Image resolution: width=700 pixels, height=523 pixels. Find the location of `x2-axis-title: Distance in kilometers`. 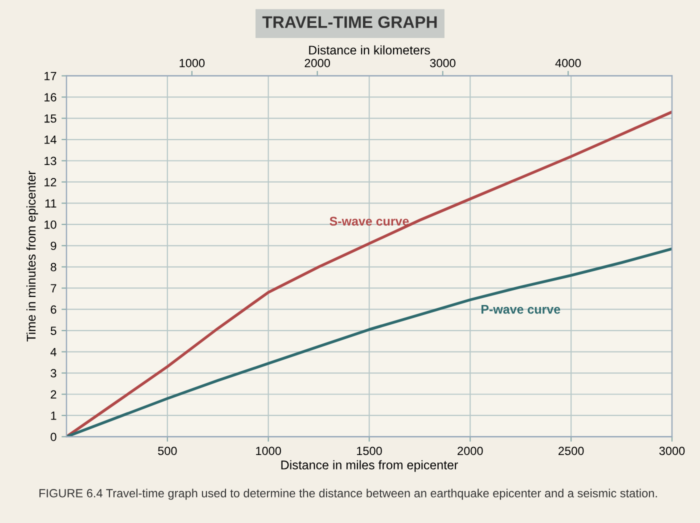

x2-axis-title: Distance in kilometers is located at coordinates (369, 50).